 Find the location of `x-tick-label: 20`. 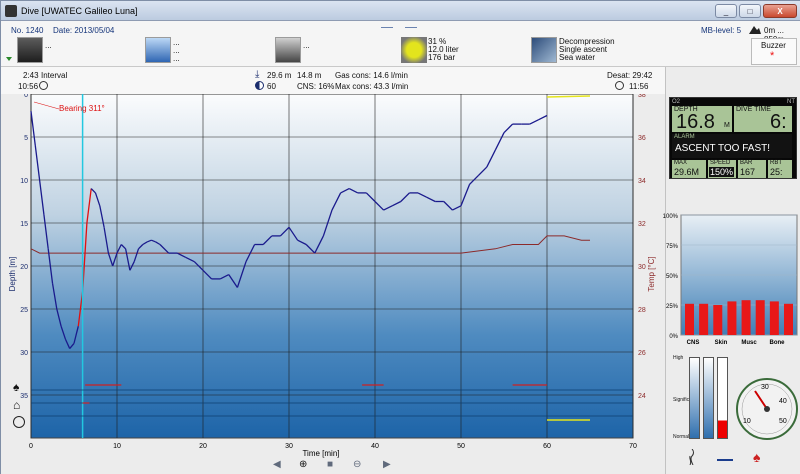

x-tick-label: 20 is located at coordinates (203, 446).